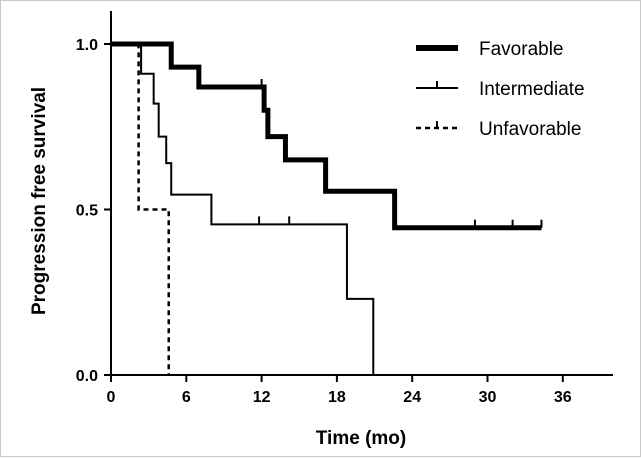 Image resolution: width=641 pixels, height=458 pixels. What do you see at coordinates (140, 208) in the screenshot?
I see `series-line-unfavorable` at bounding box center [140, 208].